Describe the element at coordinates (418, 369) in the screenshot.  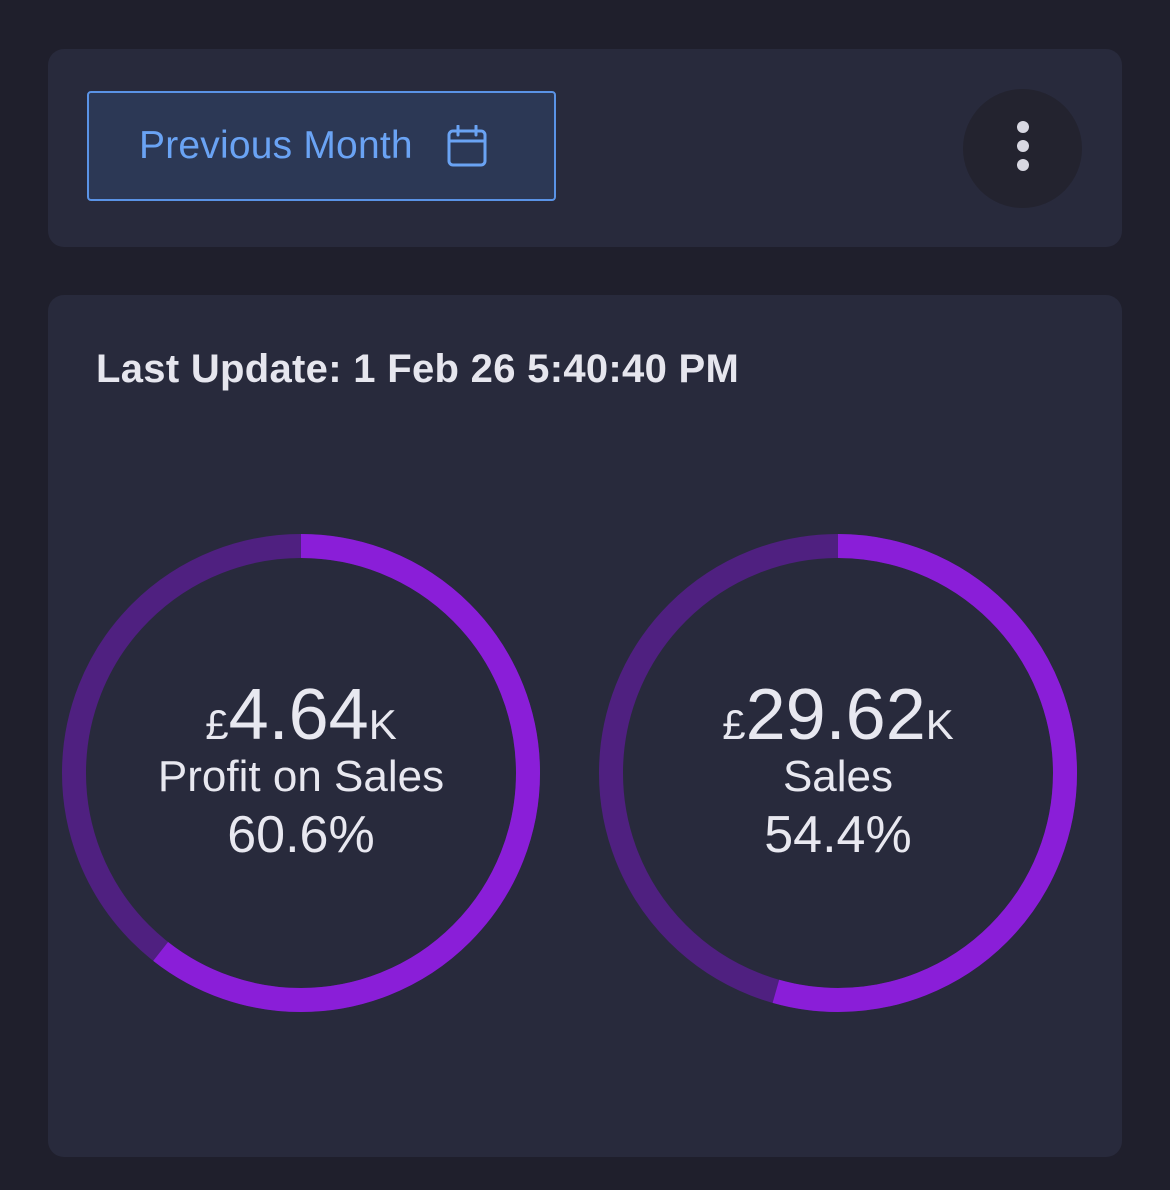
I see `last-update-text: Last Update: 1 Feb 26 5:40:40 PM` at that location.